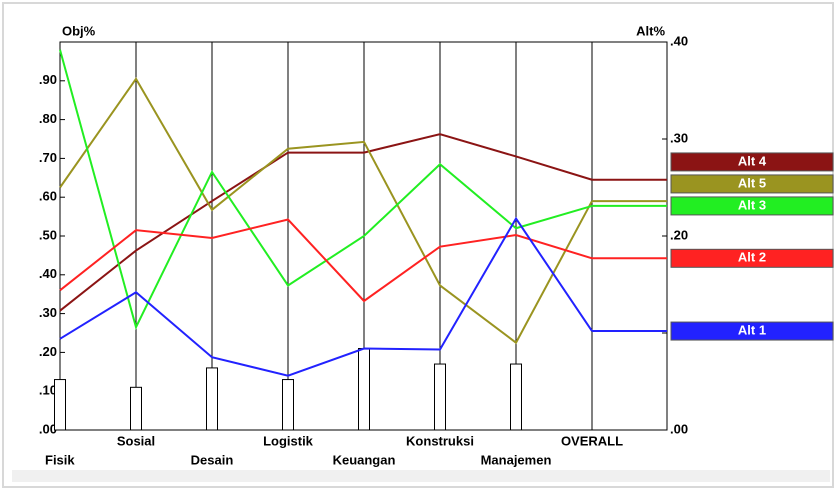 This screenshot has width=837, height=492. I want to click on y-tick-label: .50, so click(48, 234).